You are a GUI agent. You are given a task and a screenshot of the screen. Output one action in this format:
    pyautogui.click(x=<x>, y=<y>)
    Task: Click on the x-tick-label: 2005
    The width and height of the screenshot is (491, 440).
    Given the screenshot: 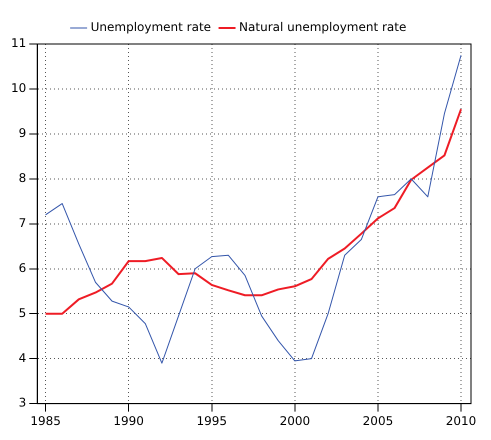 What is the action you would take?
    pyautogui.click(x=378, y=421)
    